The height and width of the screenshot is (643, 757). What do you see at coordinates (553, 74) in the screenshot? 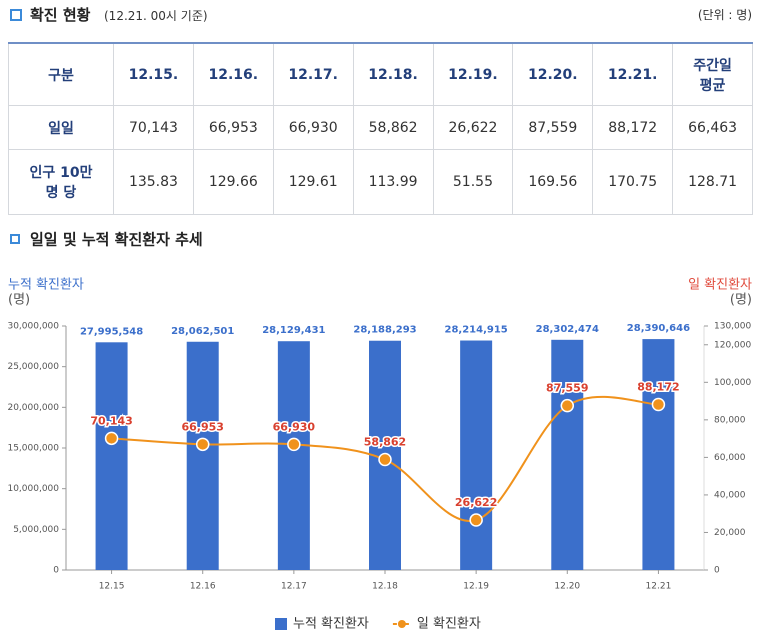
I see `header-cell: 12.20.` at bounding box center [553, 74].